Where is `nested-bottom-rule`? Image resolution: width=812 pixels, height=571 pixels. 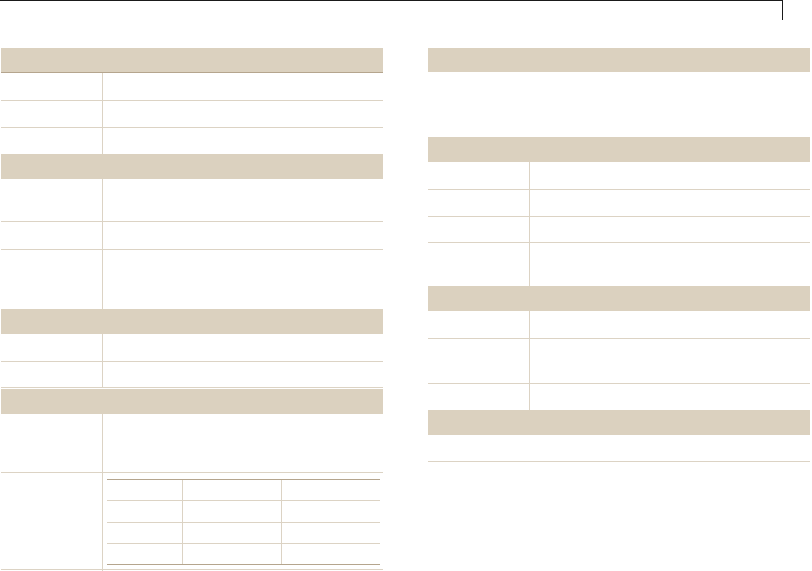 nested-bottom-rule is located at coordinates (243, 564).